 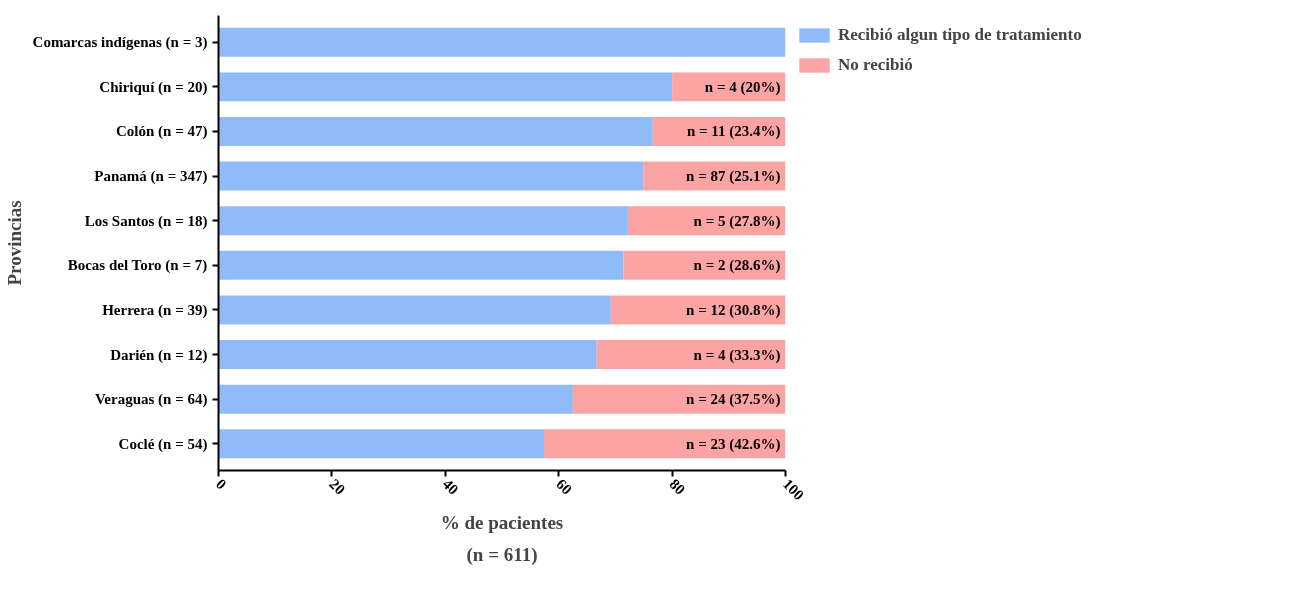 What do you see at coordinates (162, 132) in the screenshot?
I see `y-tick-label: Colón (n = 47)` at bounding box center [162, 132].